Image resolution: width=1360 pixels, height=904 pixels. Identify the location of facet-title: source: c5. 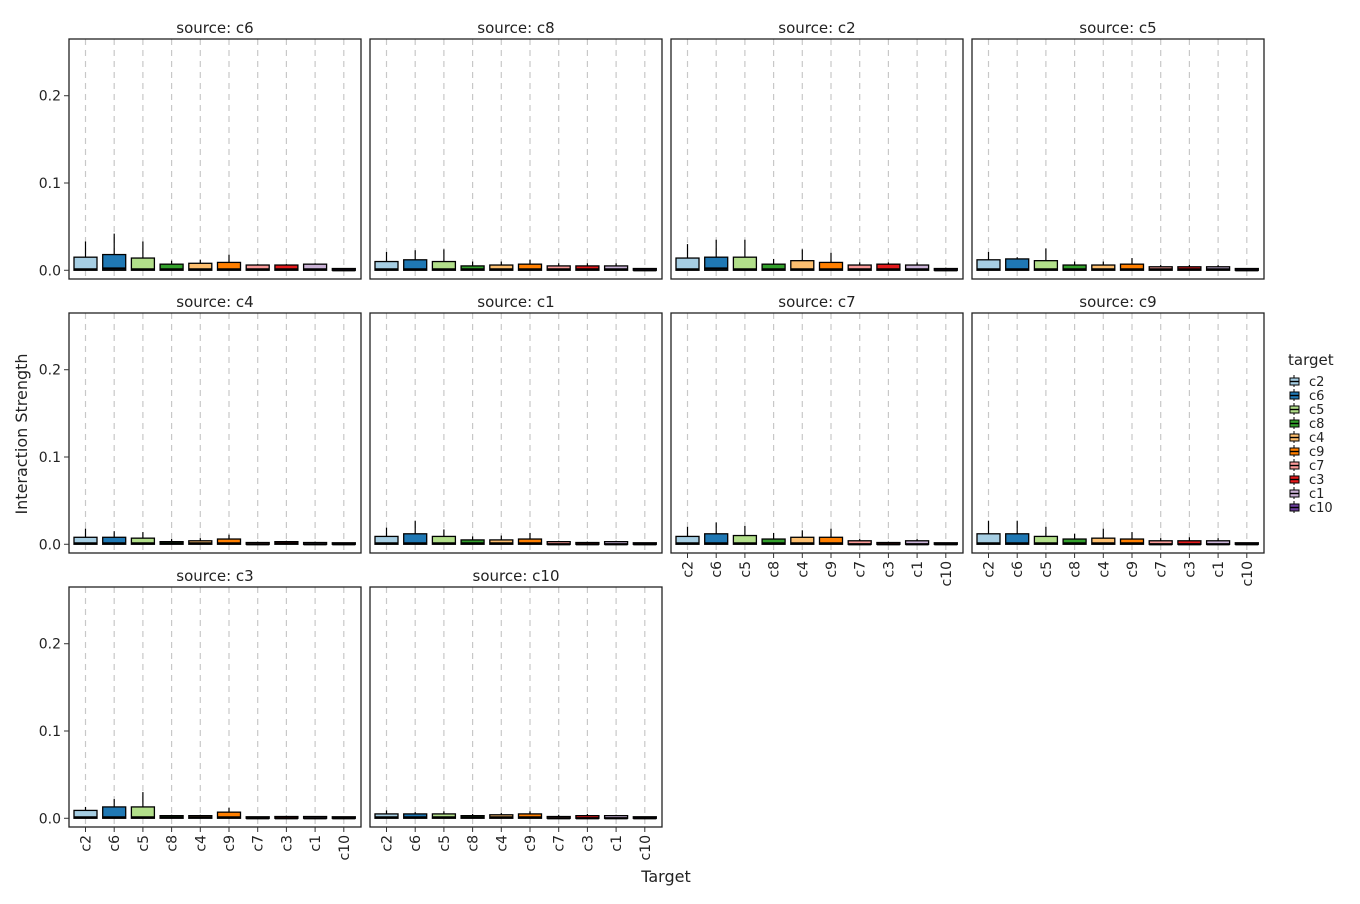
(1117, 28).